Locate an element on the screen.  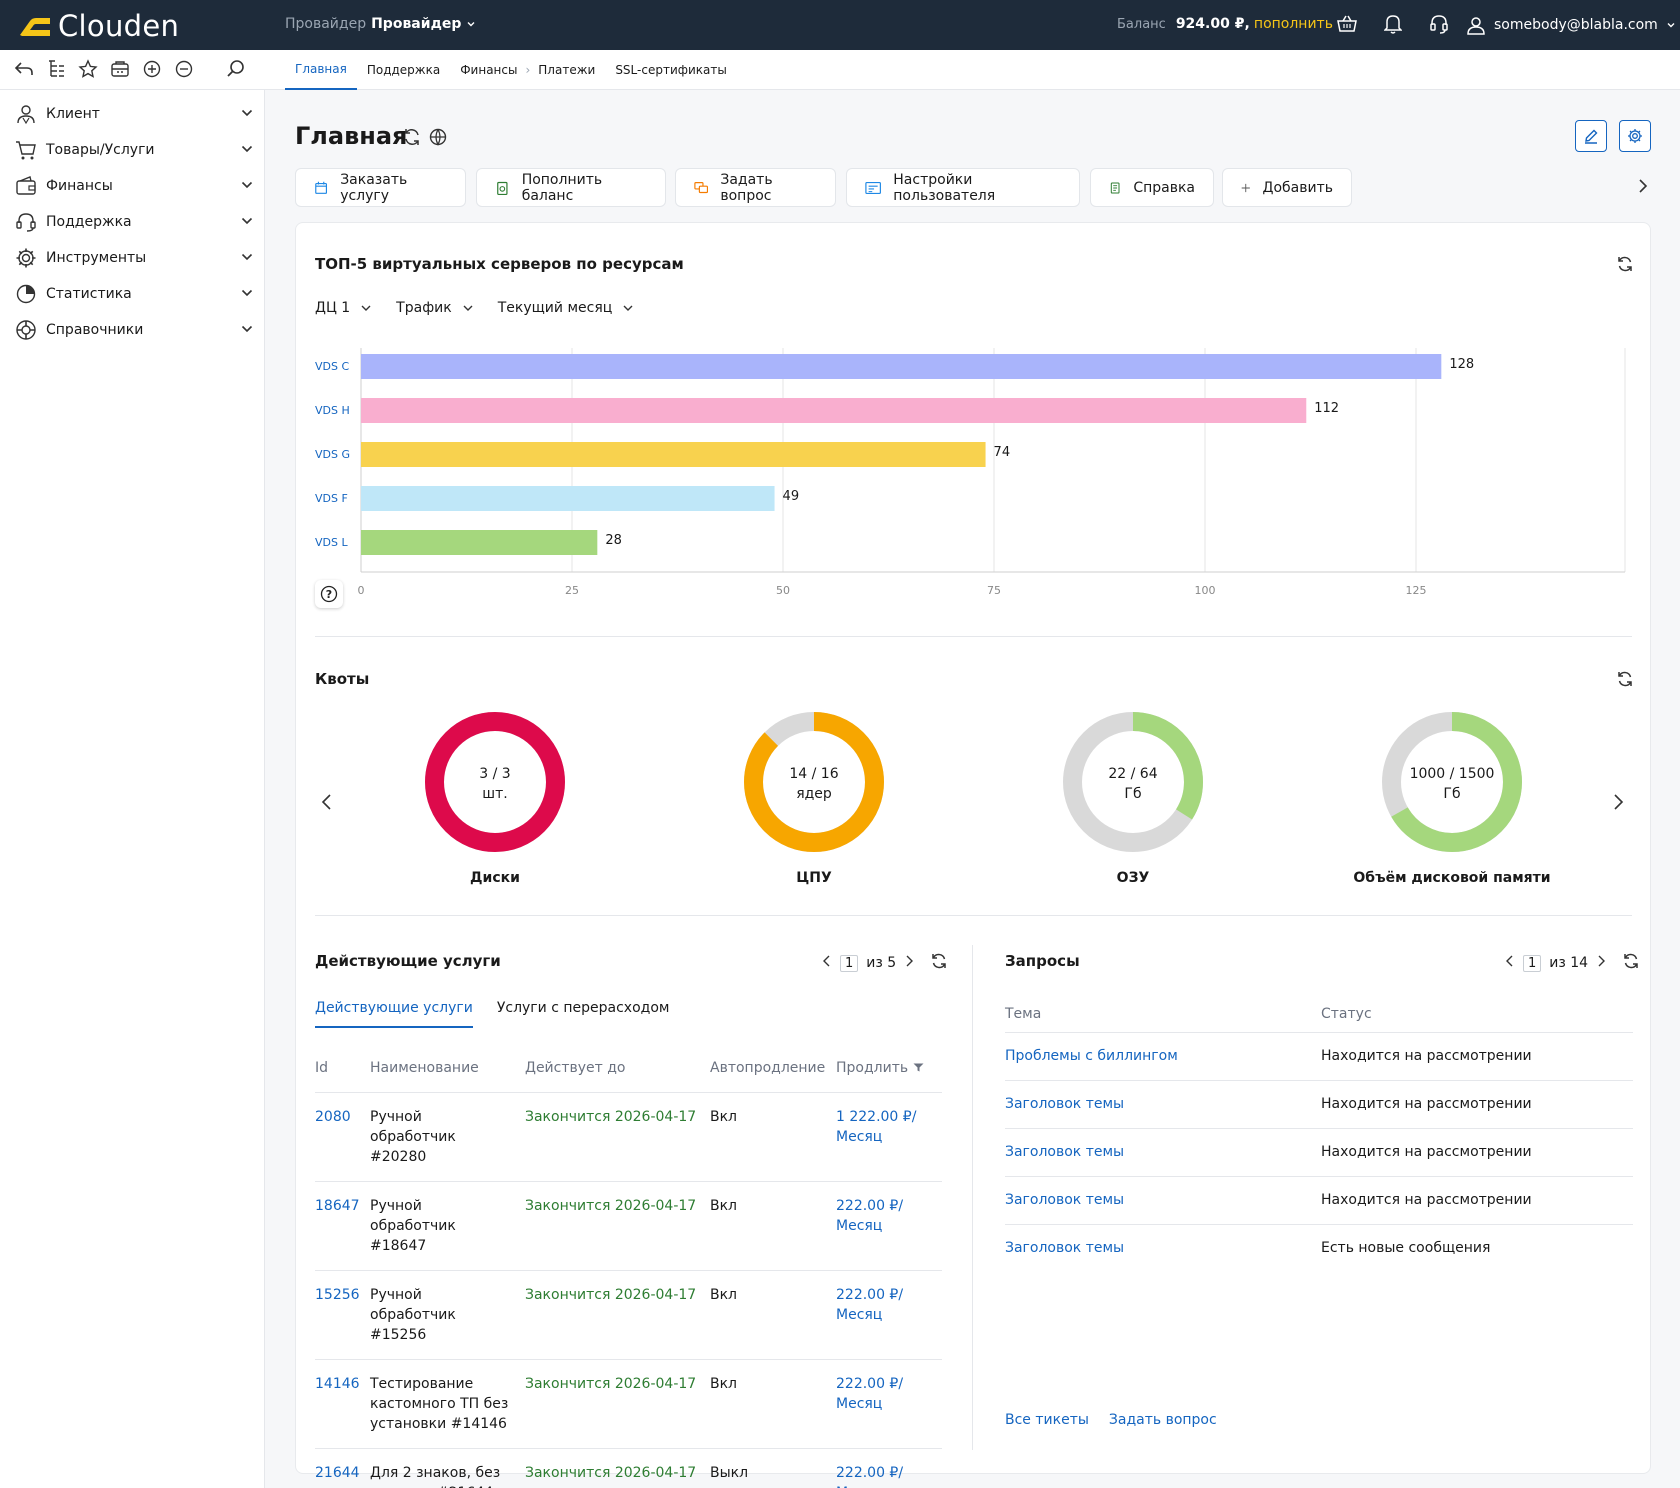
column-header: Автопродление is located at coordinates (773, 1073).